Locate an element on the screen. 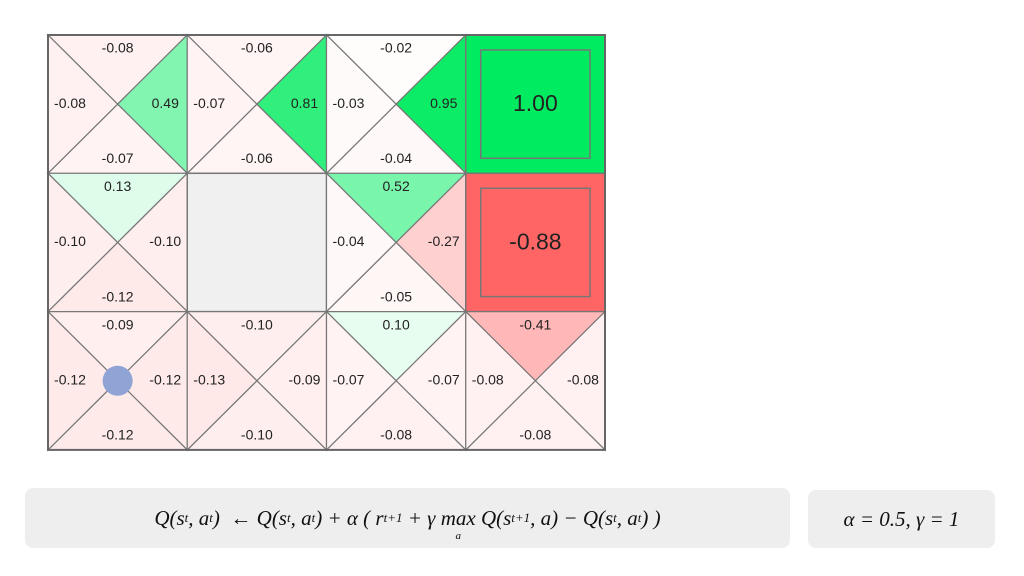 The width and height of the screenshot is (1024, 576). terminal-value: -0.88 is located at coordinates (535, 242).